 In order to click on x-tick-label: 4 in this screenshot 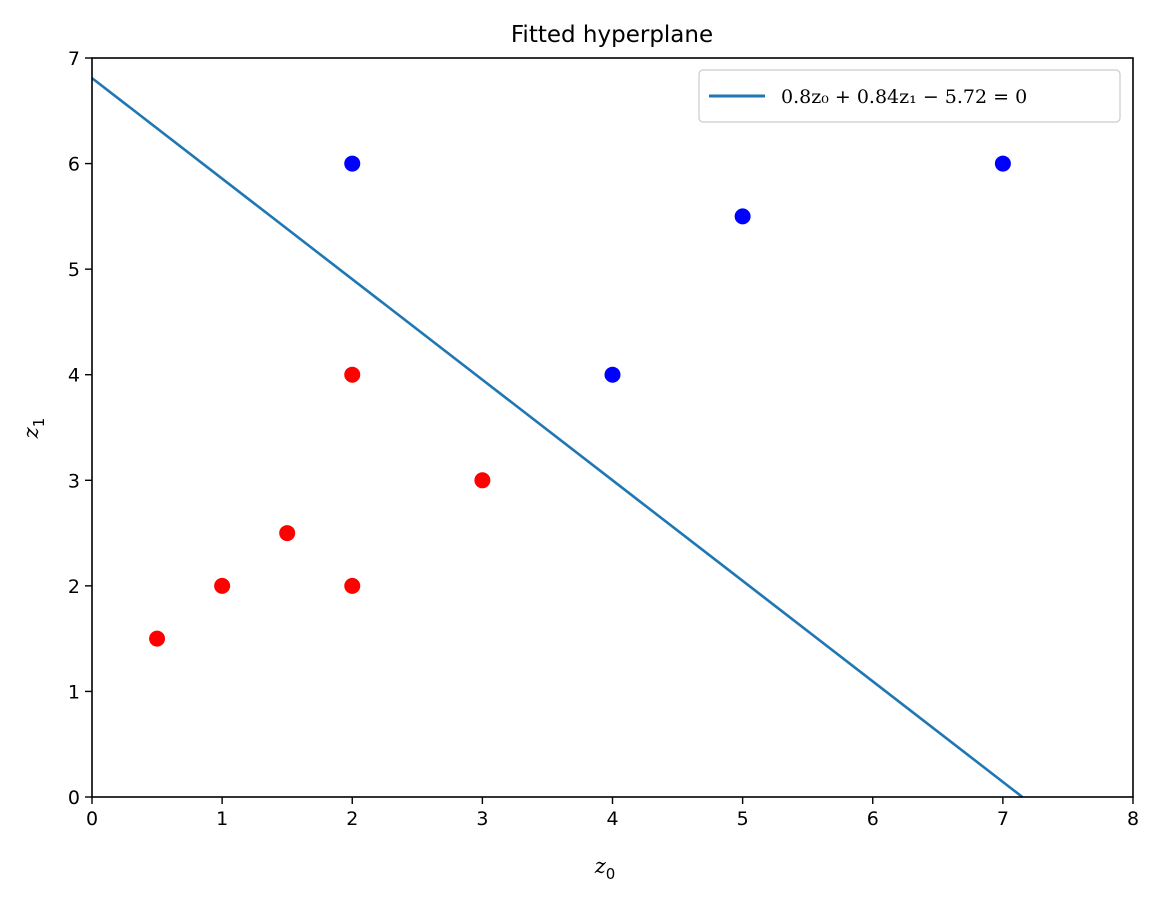, I will do `click(612, 819)`.